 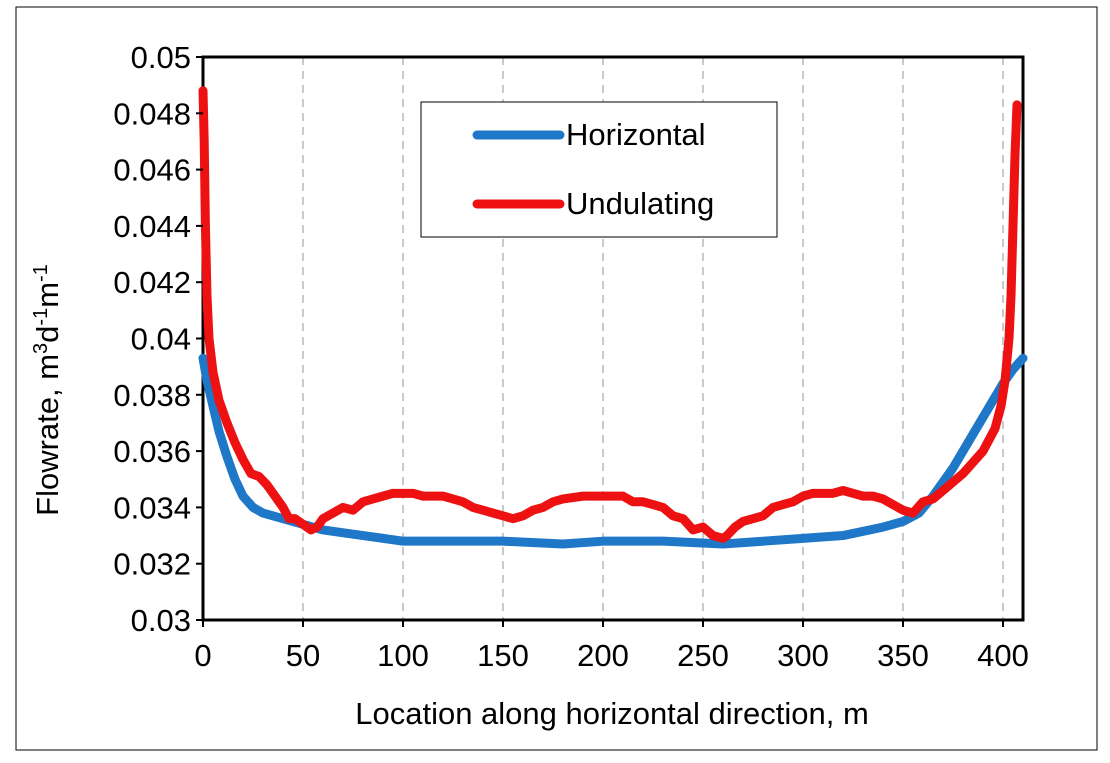 What do you see at coordinates (152, 282) in the screenshot?
I see `y-tick-label: 0.042` at bounding box center [152, 282].